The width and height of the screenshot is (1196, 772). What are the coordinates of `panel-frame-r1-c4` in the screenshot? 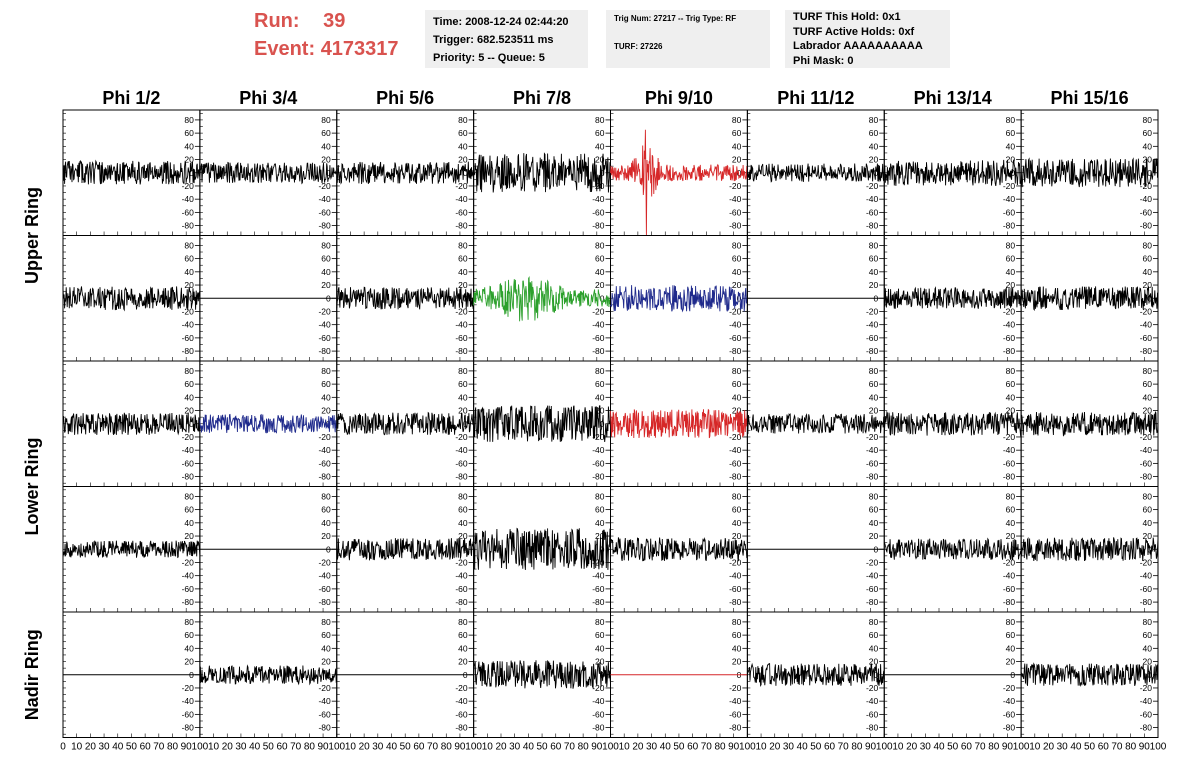 It's located at (542, 172).